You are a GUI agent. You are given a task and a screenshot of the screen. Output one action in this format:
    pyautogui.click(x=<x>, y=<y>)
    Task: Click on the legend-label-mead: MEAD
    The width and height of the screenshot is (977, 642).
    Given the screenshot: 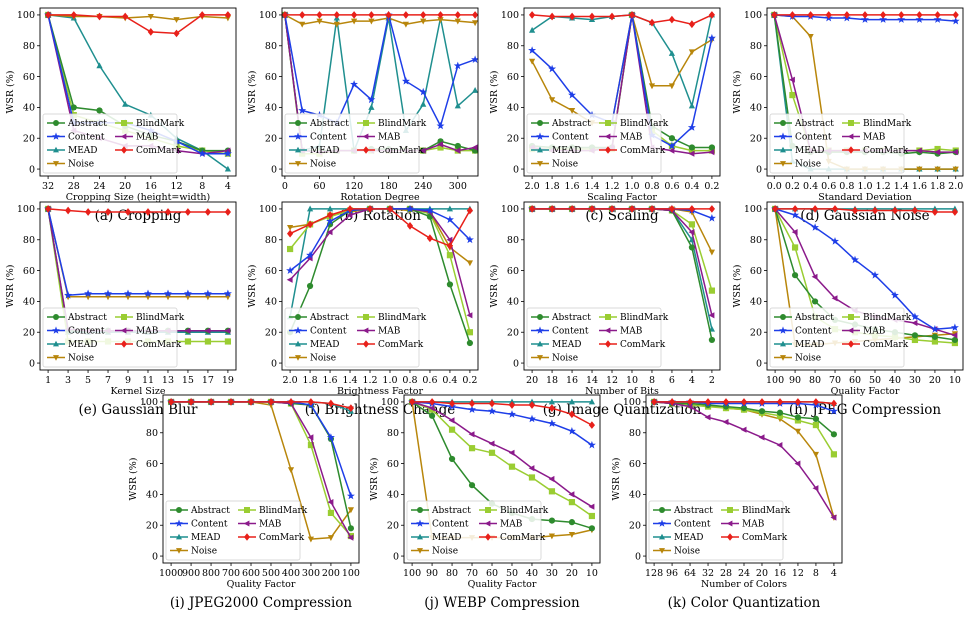 What is the action you would take?
    pyautogui.click(x=810, y=151)
    